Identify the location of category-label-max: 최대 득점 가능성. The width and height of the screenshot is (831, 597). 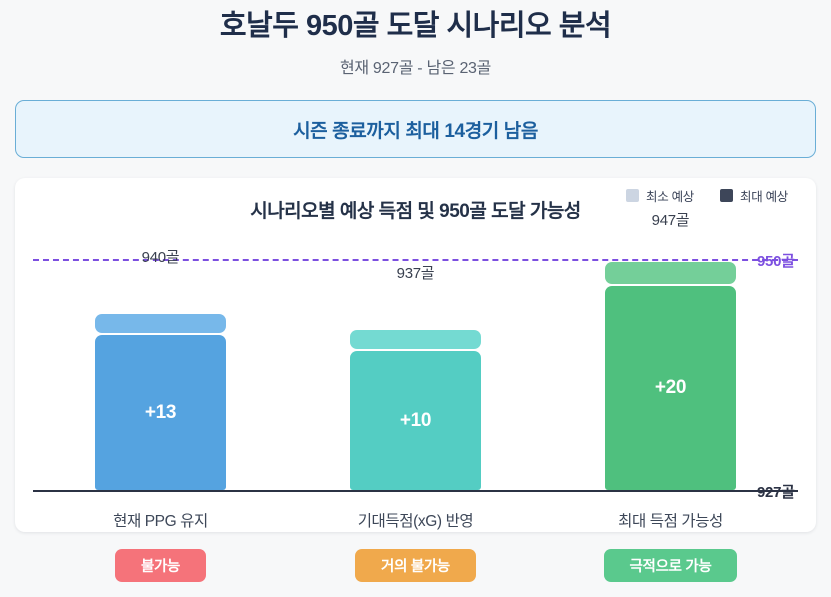
(670, 522).